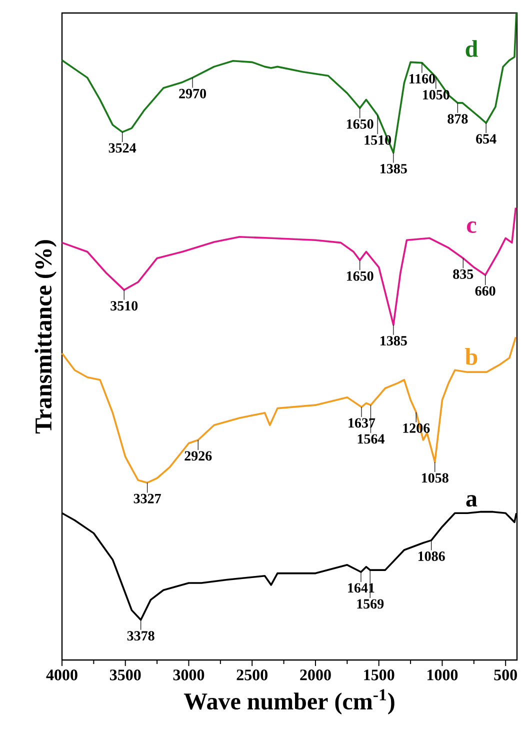 This screenshot has height=750, width=525. I want to click on x-tick-label: 3000, so click(188, 675).